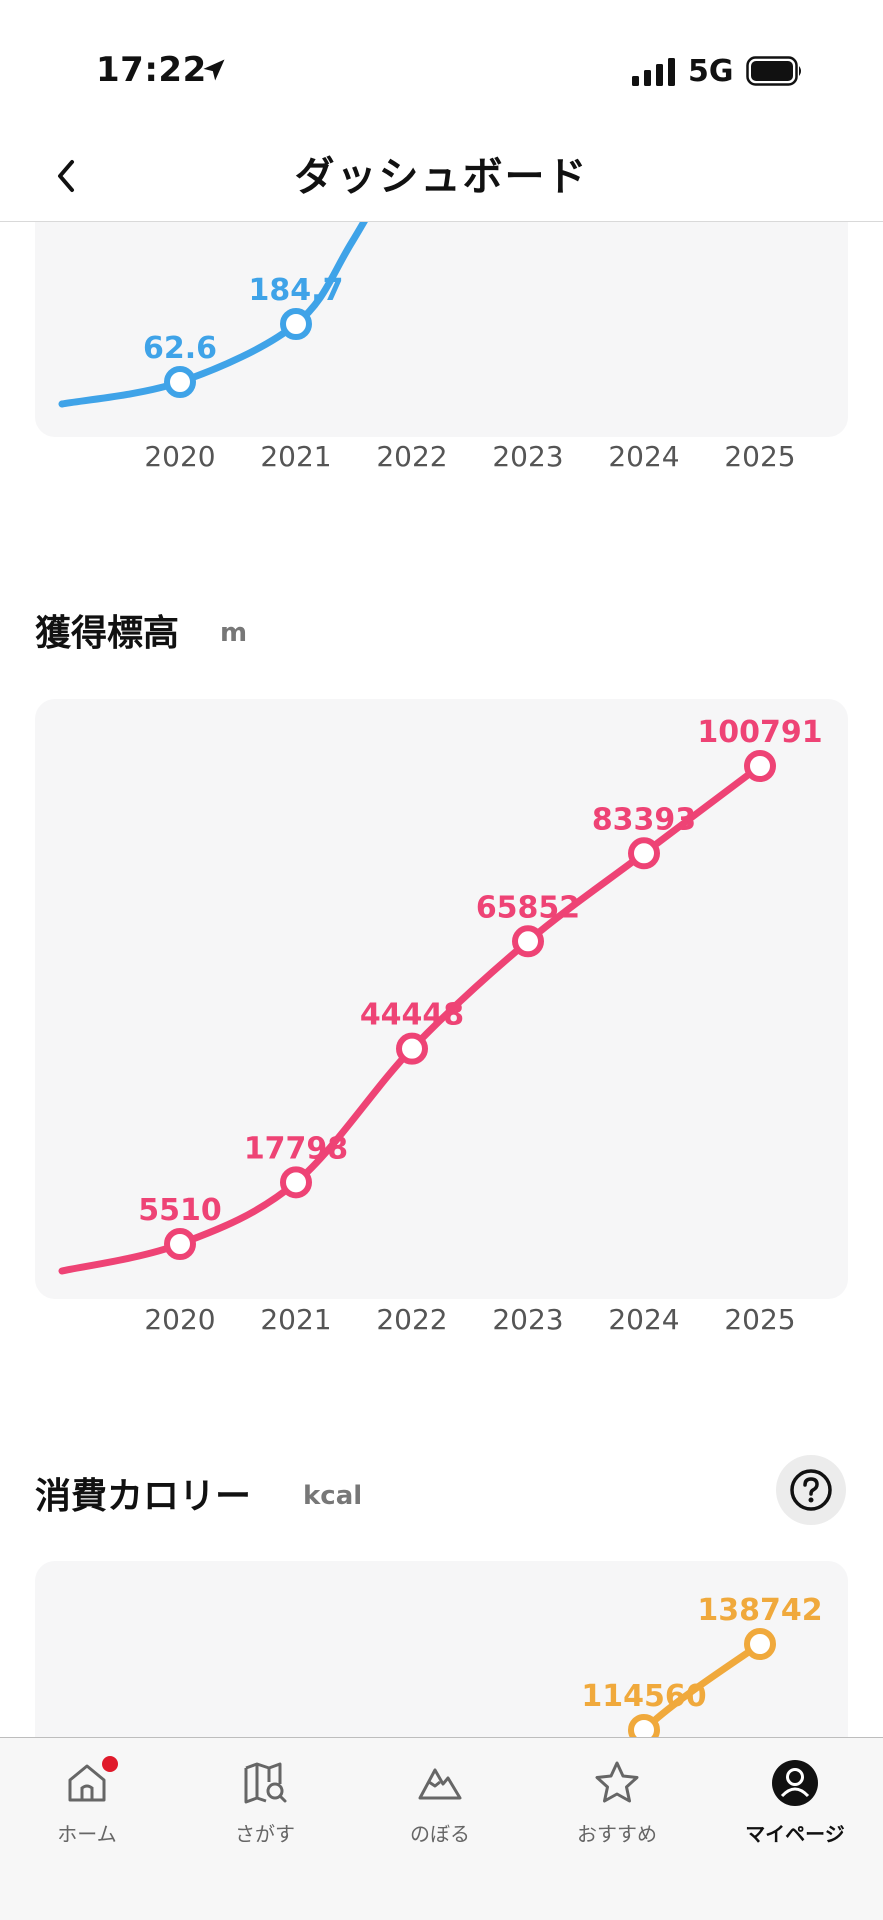 Image resolution: width=883 pixels, height=1920 pixels. I want to click on status-time: 17:22, so click(151, 70).